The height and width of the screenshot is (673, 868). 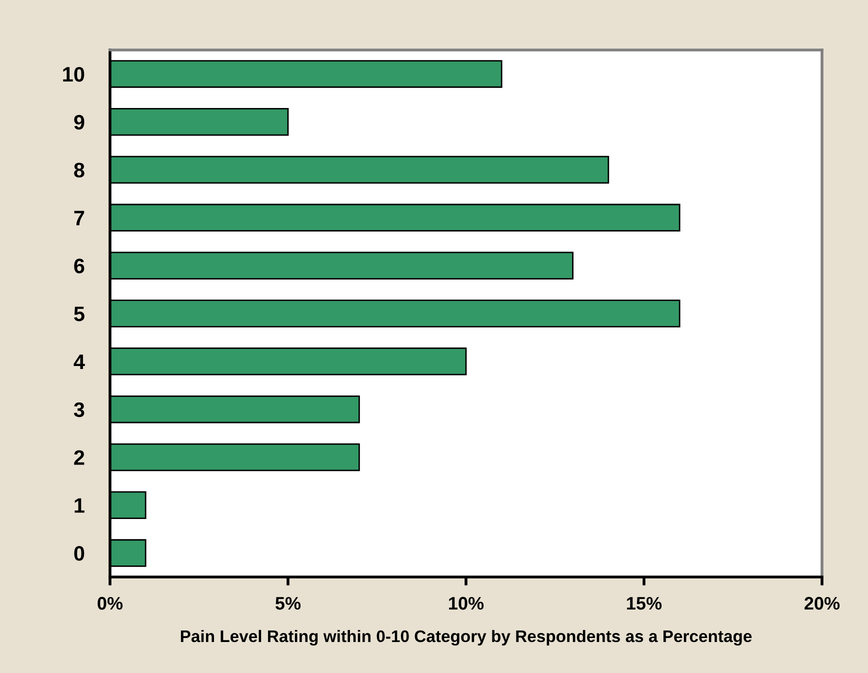 I want to click on y-tick-label: 7, so click(x=79, y=218).